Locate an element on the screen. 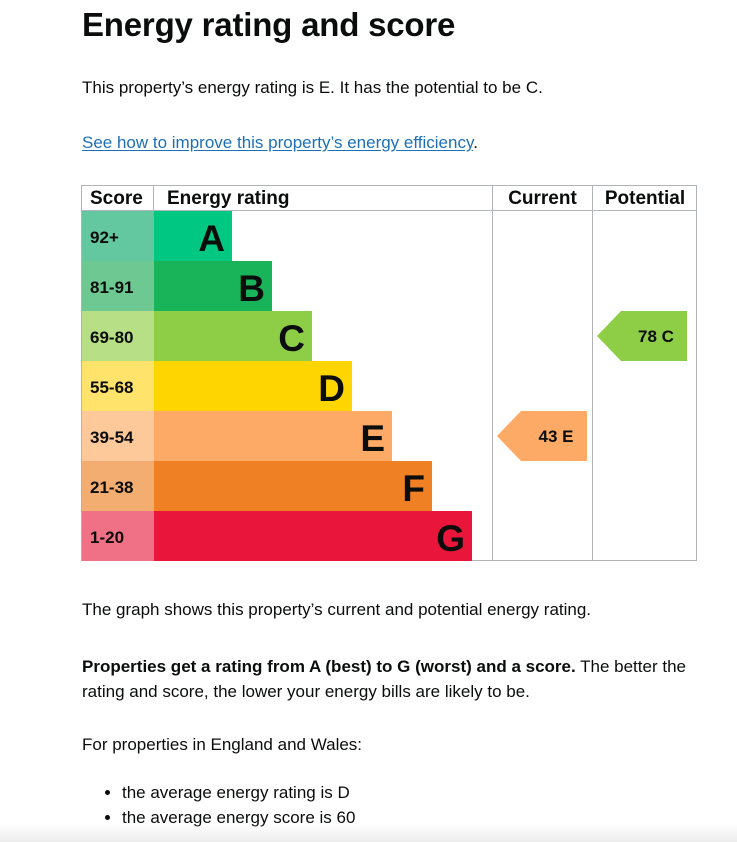 Image resolution: width=737 pixels, height=842 pixels. score-range-f: 21-38 is located at coordinates (111, 487).